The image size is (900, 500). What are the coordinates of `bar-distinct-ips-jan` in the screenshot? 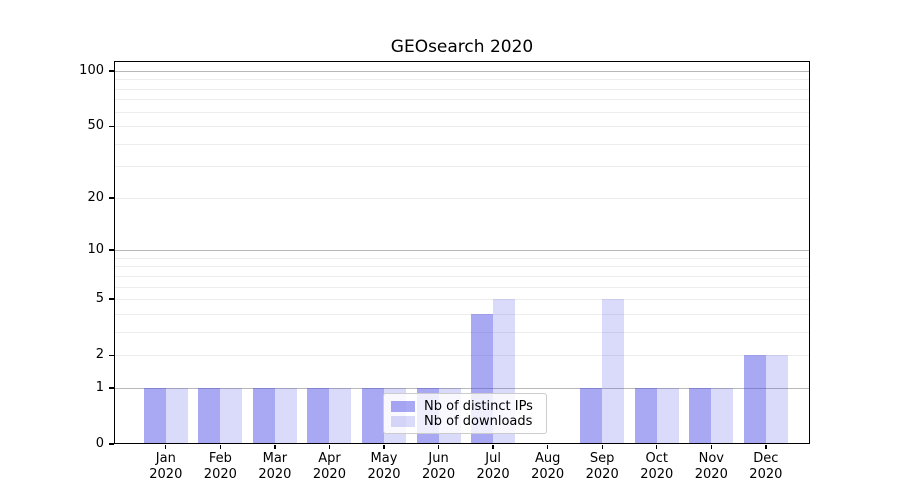 It's located at (154, 415).